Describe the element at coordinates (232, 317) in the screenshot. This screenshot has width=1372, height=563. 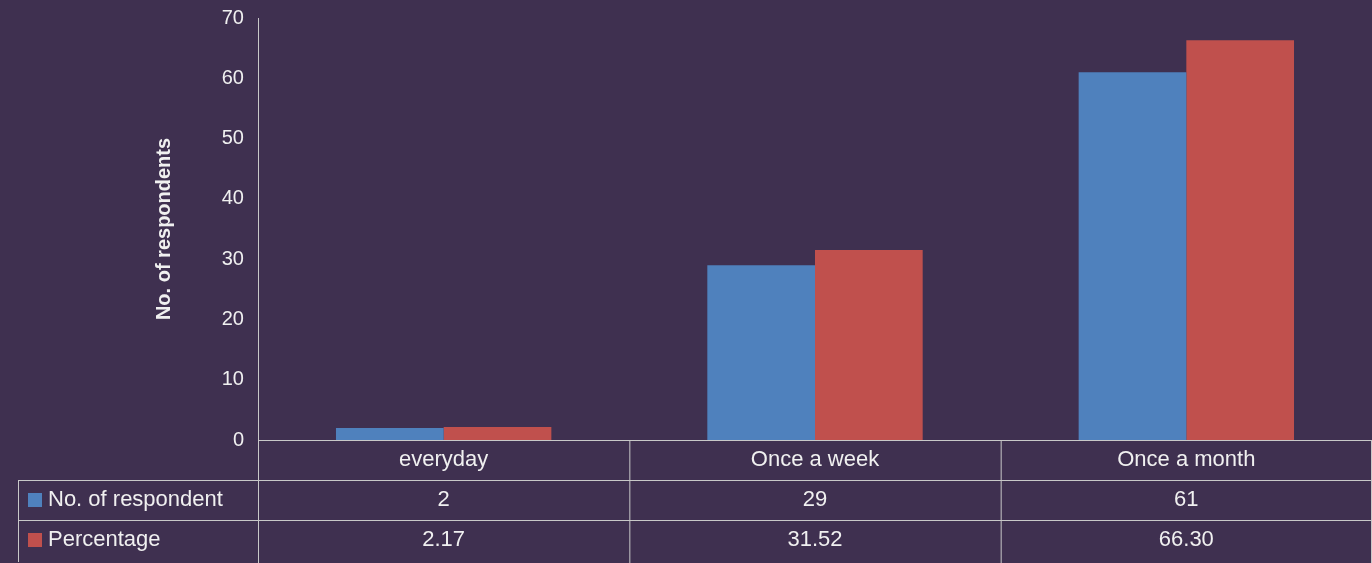
I see `y-tick-label: 20` at that location.